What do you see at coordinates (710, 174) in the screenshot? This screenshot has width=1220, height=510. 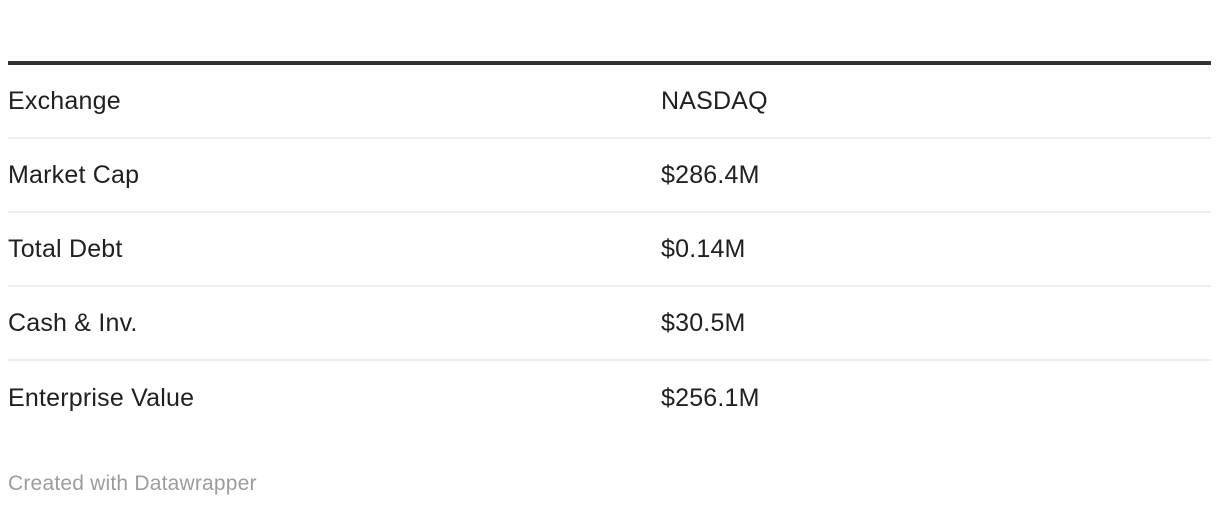 I see `row-value: $286.4M` at bounding box center [710, 174].